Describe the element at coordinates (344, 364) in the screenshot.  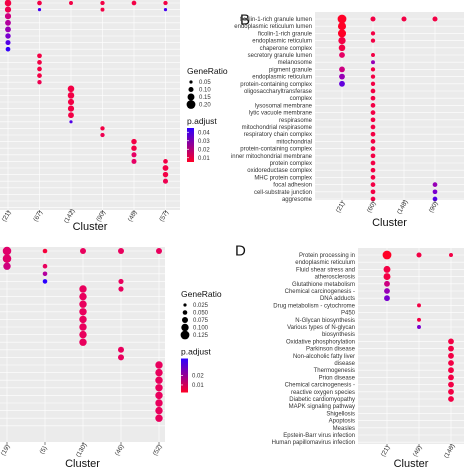
I see `y-tick-label: disease` at that location.